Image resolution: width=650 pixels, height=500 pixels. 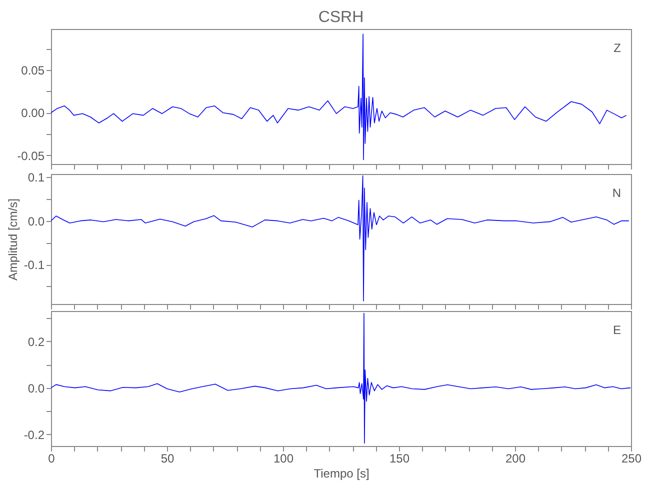 What do you see at coordinates (33, 71) in the screenshot?
I see `y-tick-label: 0.05` at bounding box center [33, 71].